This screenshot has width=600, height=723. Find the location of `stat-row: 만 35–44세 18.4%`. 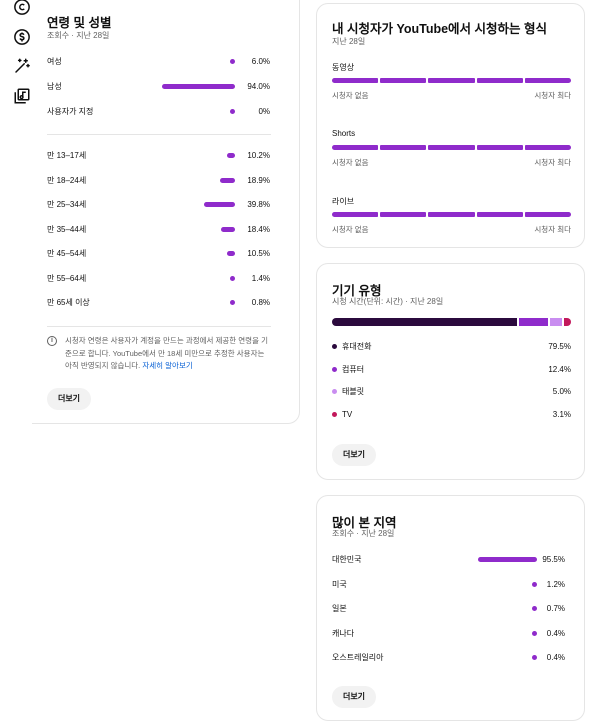

stat-row: 만 35–44세 18.4% is located at coordinates (165, 230).